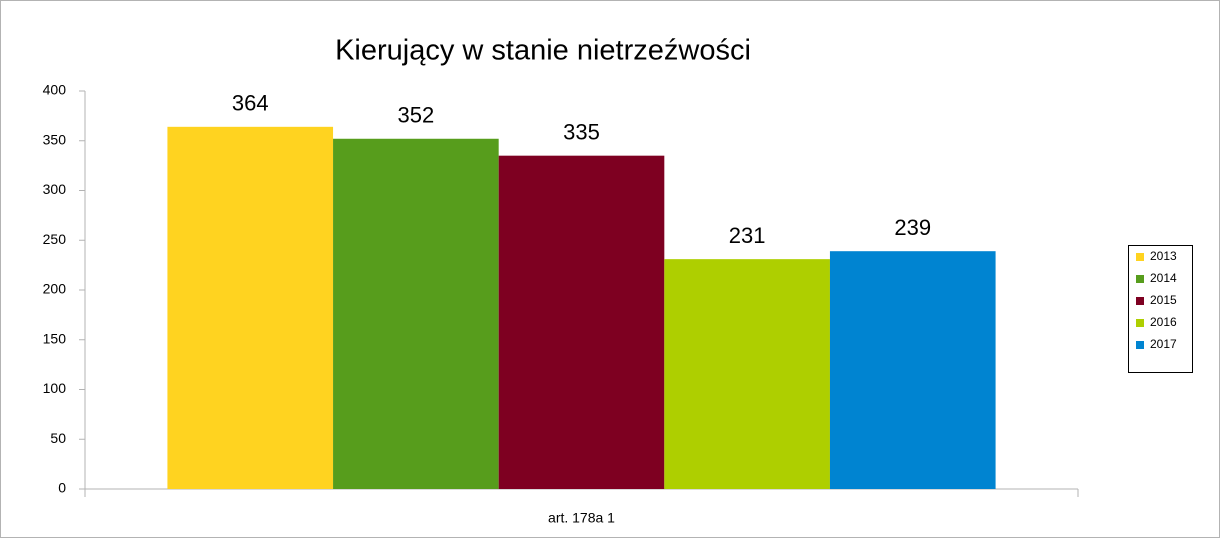  Describe the element at coordinates (416, 115) in the screenshot. I see `data-label: 352` at that location.